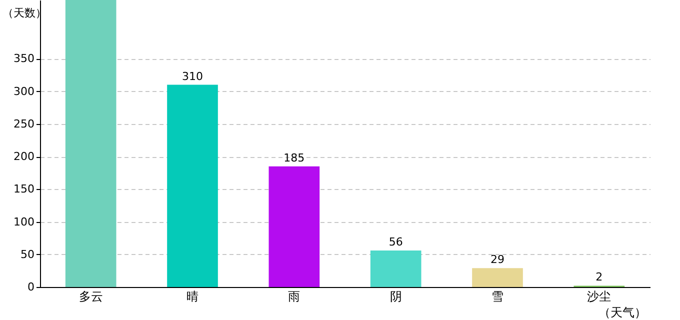 The image size is (680, 320). What do you see at coordinates (622, 313) in the screenshot?
I see `x-axis-title: （天气）` at bounding box center [622, 313].